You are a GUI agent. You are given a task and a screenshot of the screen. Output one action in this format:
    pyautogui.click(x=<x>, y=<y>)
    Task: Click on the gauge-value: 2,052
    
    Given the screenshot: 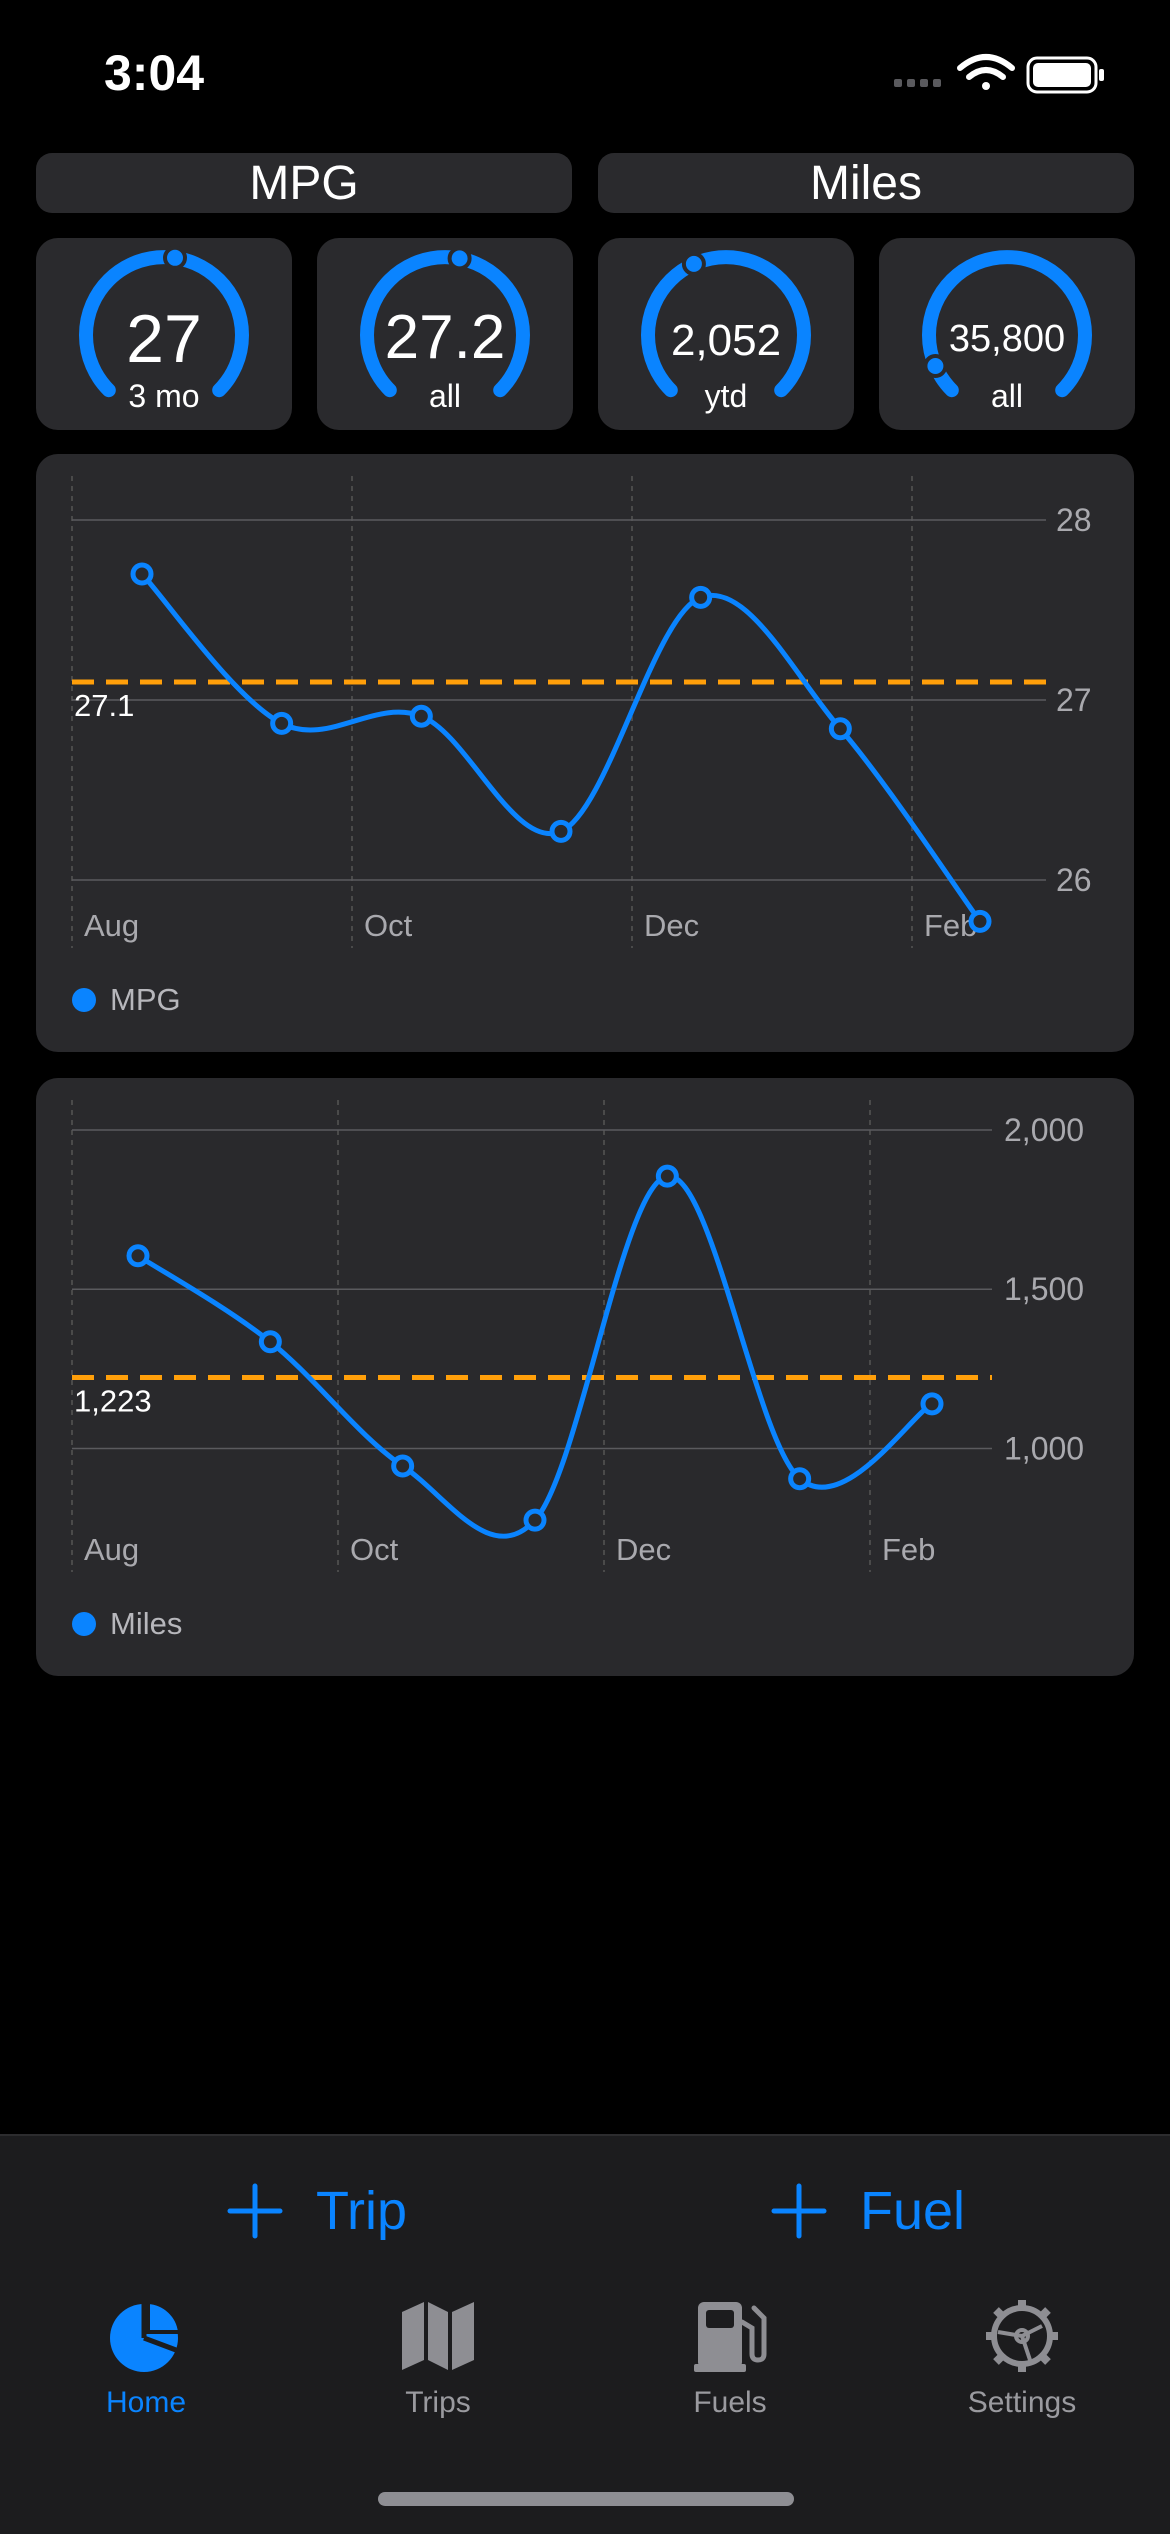 What is the action you would take?
    pyautogui.click(x=726, y=340)
    